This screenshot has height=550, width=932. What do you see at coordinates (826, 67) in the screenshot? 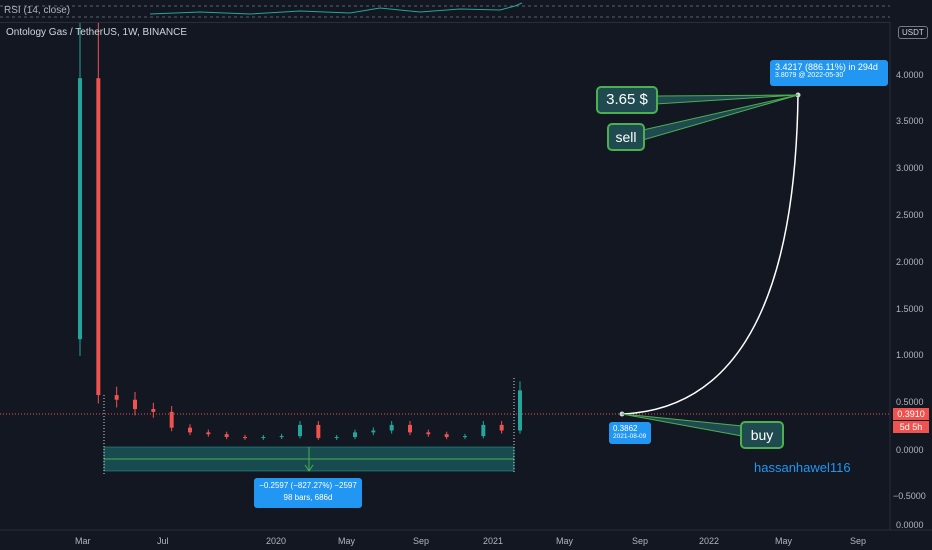
I see `target-change-text: 3.4217 (886.11%) in 294d` at bounding box center [826, 67].